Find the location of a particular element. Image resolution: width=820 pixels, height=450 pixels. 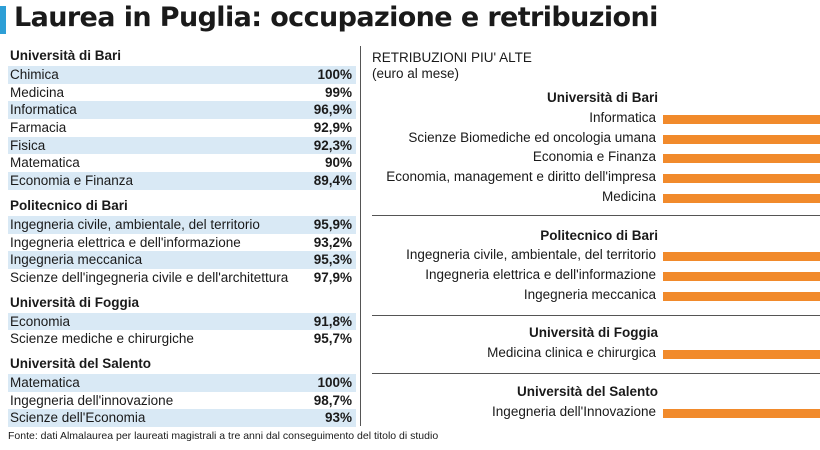

column-divider is located at coordinates (360, 236).